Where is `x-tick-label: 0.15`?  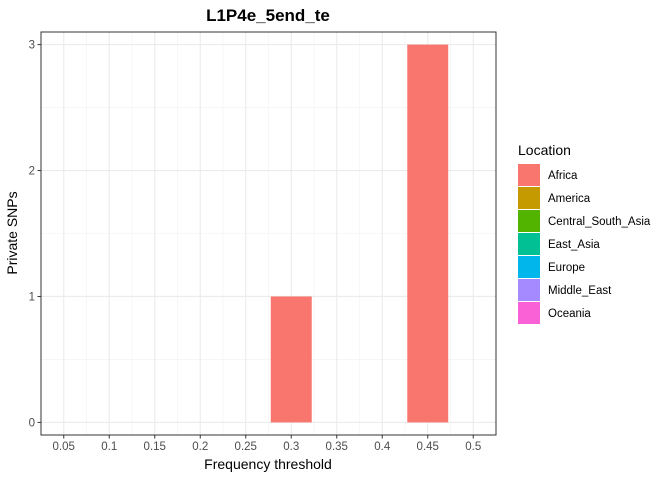
x-tick-label: 0.15 is located at coordinates (155, 447).